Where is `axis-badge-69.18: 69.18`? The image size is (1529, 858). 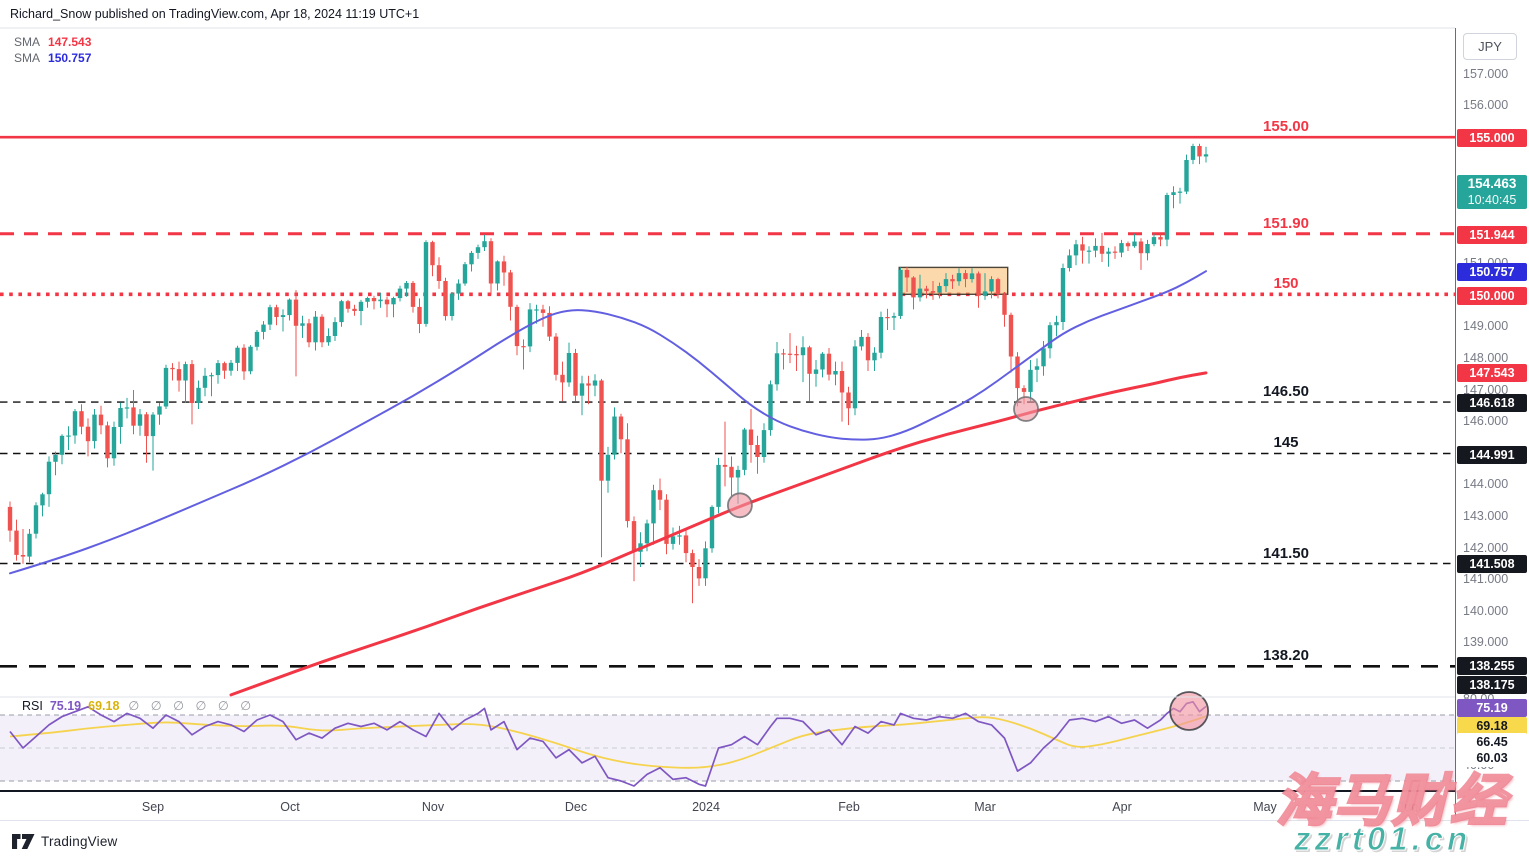 axis-badge-69.18: 69.18 is located at coordinates (1492, 726).